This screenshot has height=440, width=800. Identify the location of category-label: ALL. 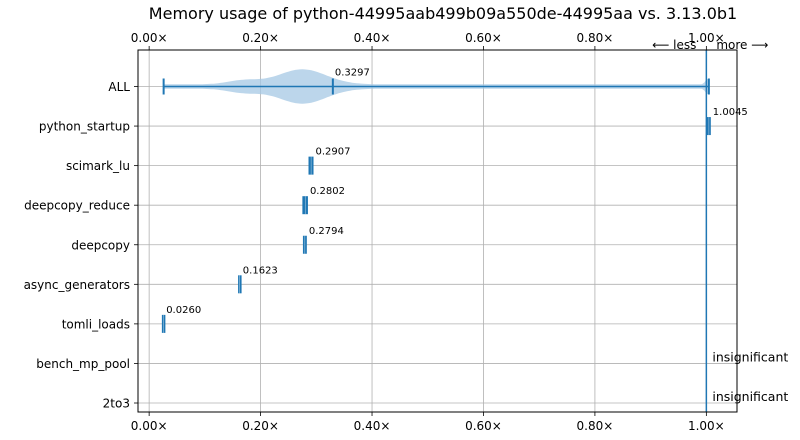
(119, 87).